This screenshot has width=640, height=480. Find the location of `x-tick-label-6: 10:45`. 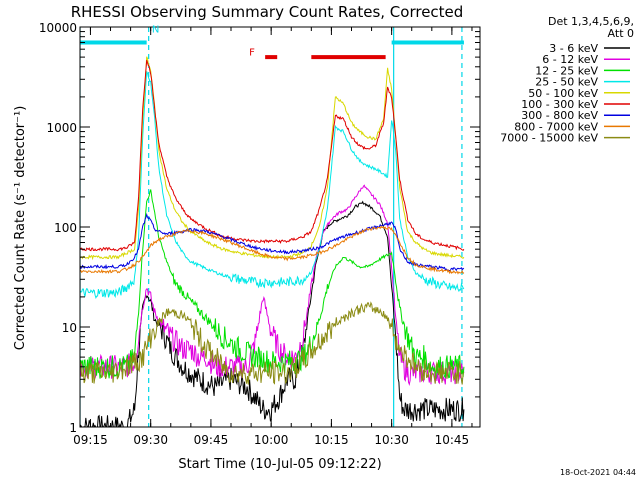

x-tick-label-6: 10:45 is located at coordinates (452, 440).